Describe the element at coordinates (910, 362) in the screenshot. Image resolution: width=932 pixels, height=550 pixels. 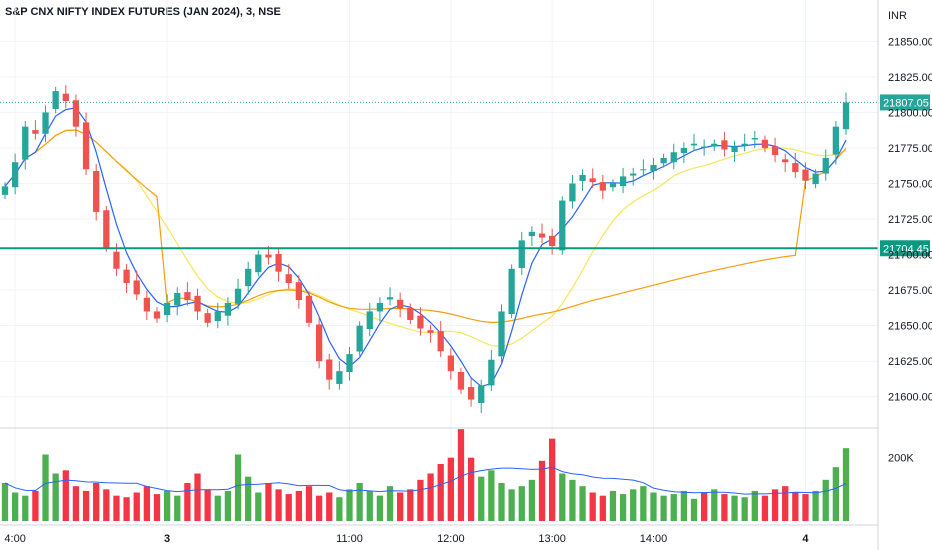
I see `y-tick-label: 21625.00` at that location.